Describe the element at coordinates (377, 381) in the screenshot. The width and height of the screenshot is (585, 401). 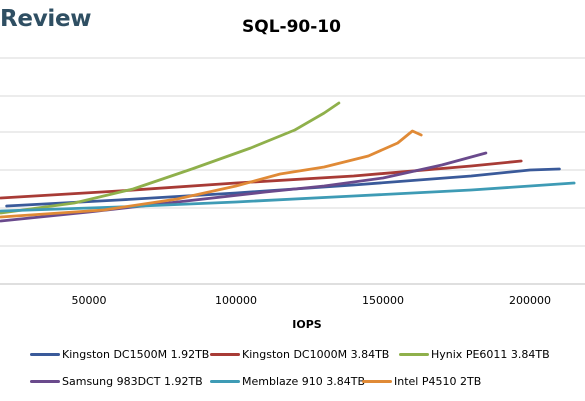
I see `legend-swatch-intel-p4510` at that location.